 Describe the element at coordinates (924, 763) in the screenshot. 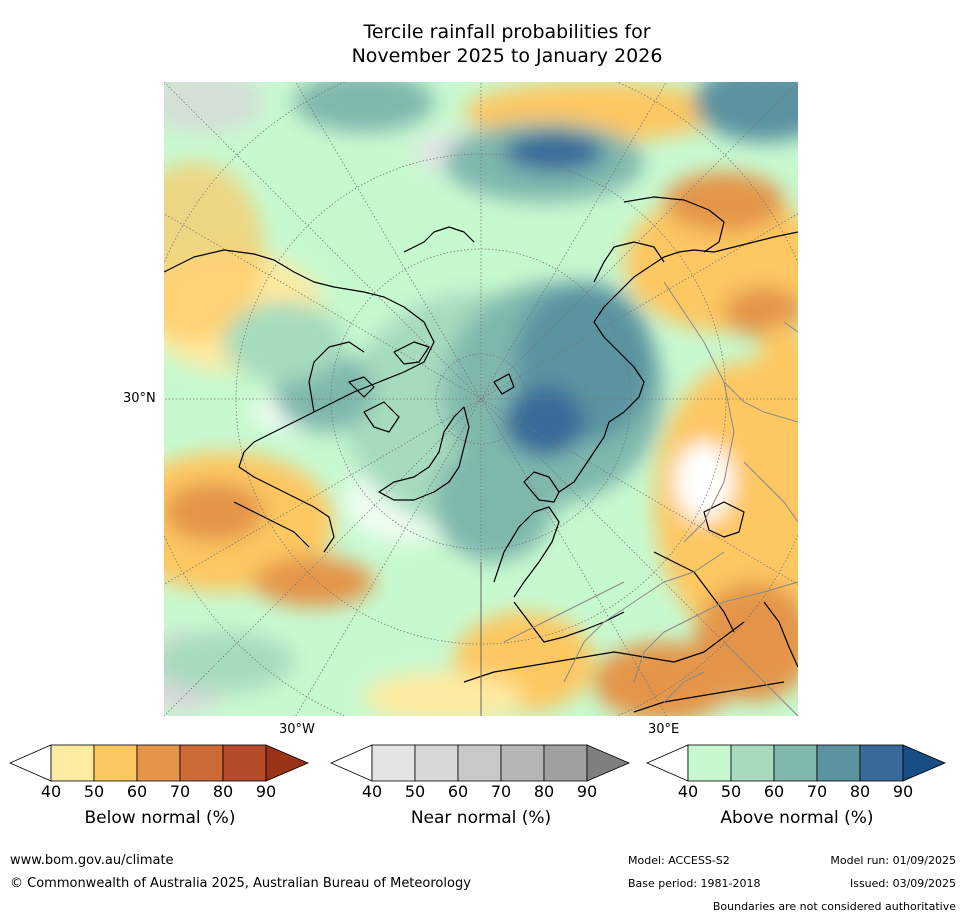

I see `above-colorbar-high-arrow` at that location.